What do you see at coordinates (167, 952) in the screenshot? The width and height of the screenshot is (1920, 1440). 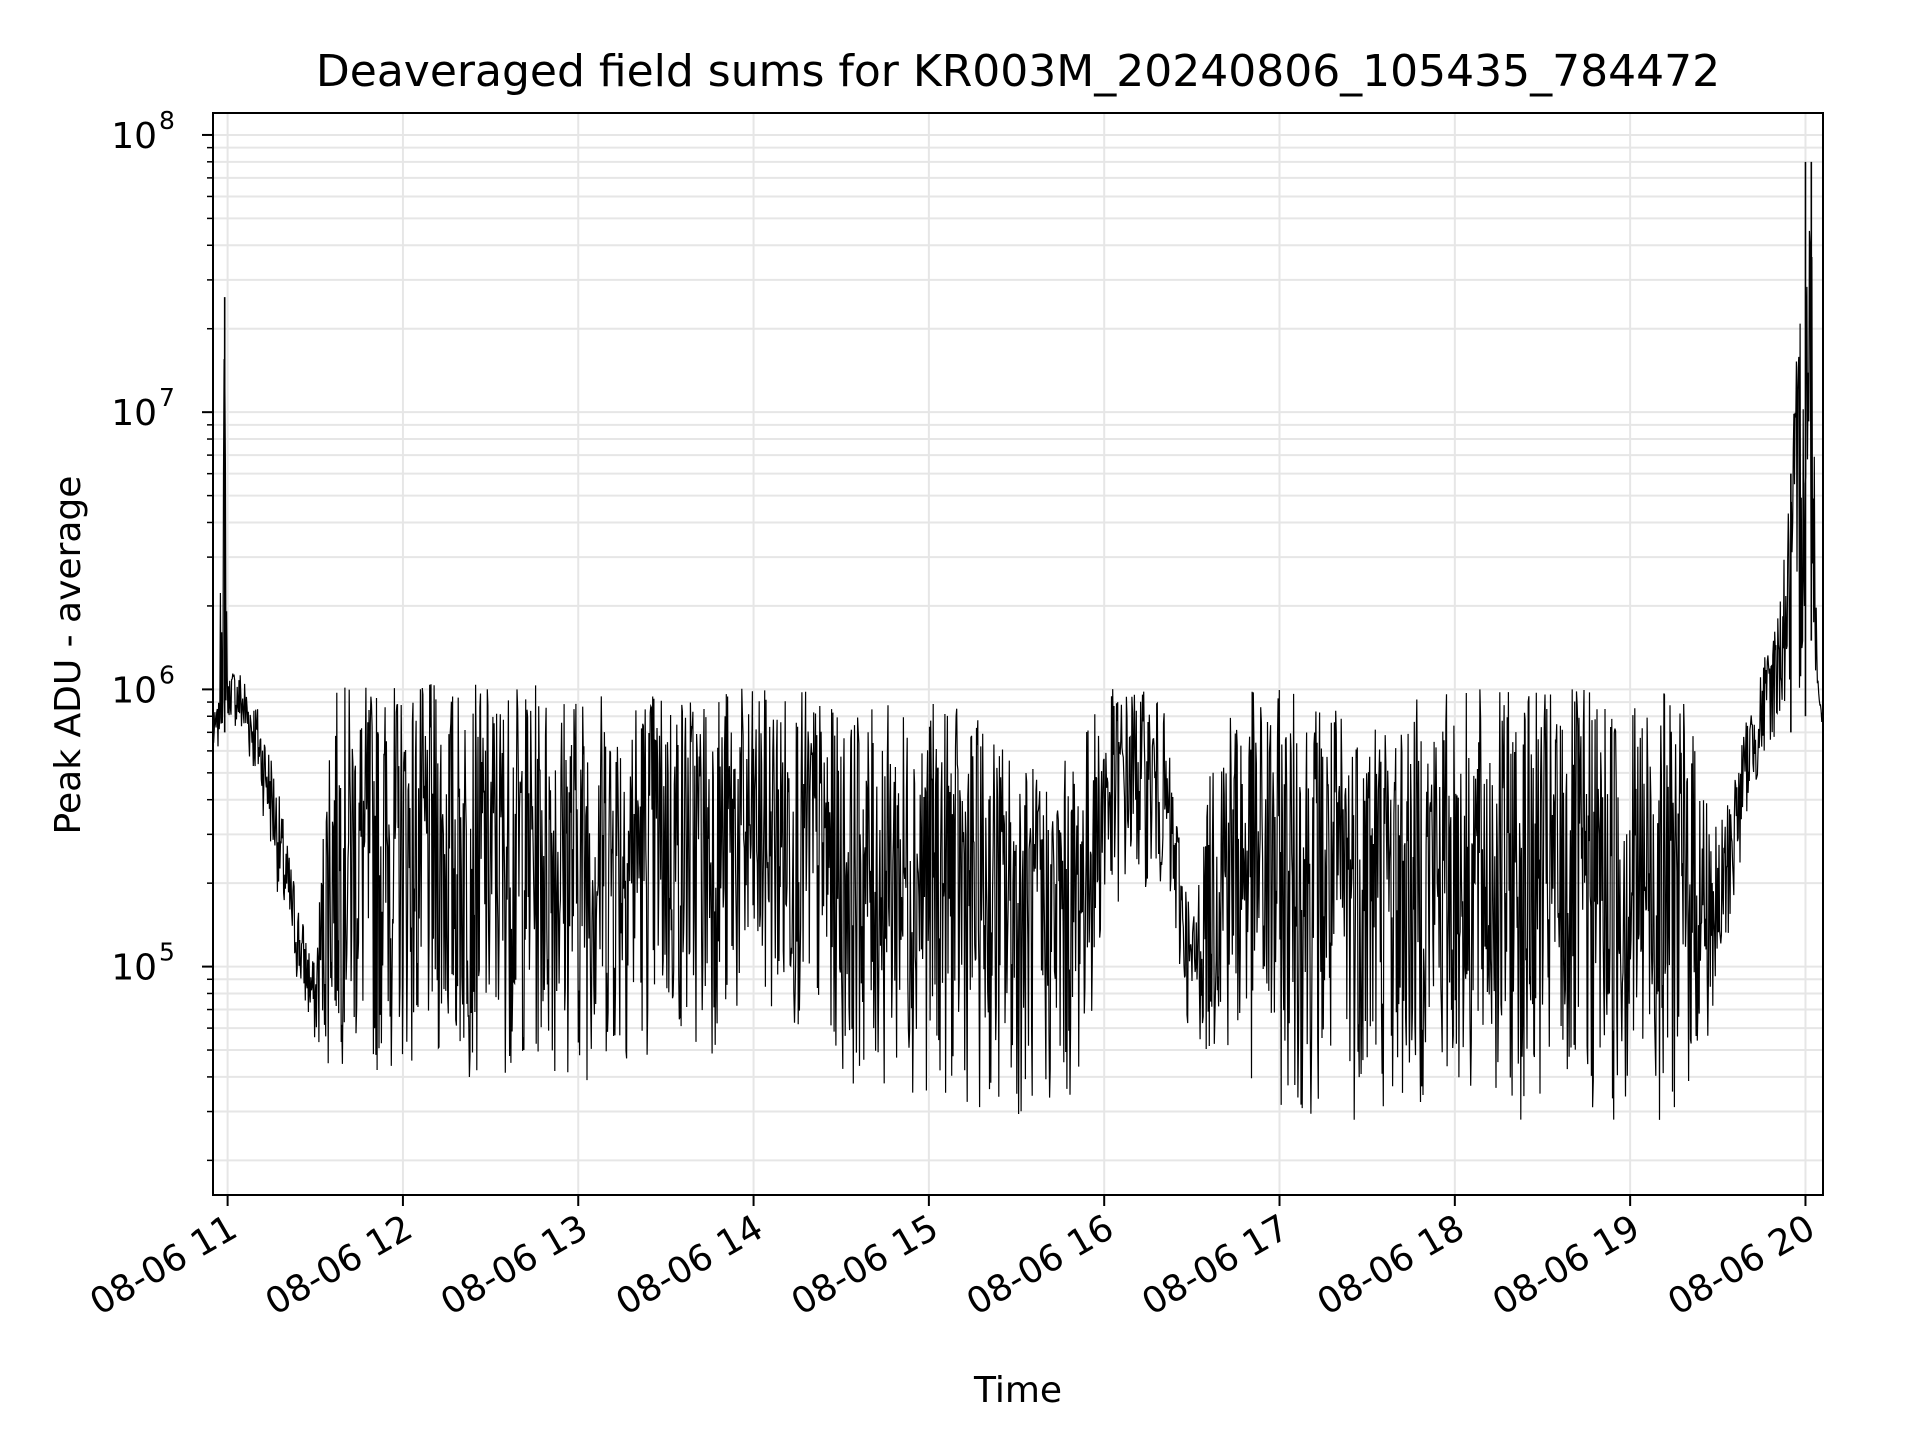 I see `y-tick-exponent: 5` at bounding box center [167, 952].